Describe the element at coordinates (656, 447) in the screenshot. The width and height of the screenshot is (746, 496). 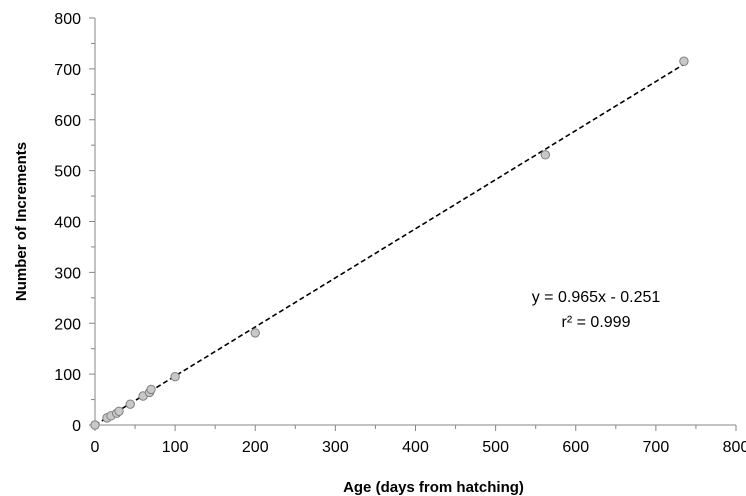
I see `x-tick-label: 700` at that location.